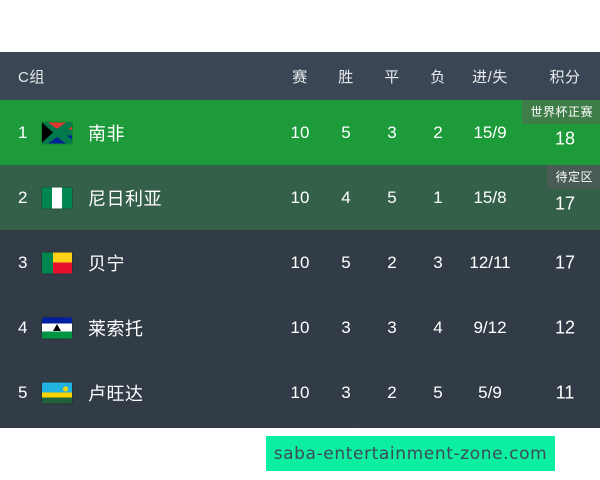 The height and width of the screenshot is (480, 600). I want to click on flag-nigeria-icon, so click(57, 197).